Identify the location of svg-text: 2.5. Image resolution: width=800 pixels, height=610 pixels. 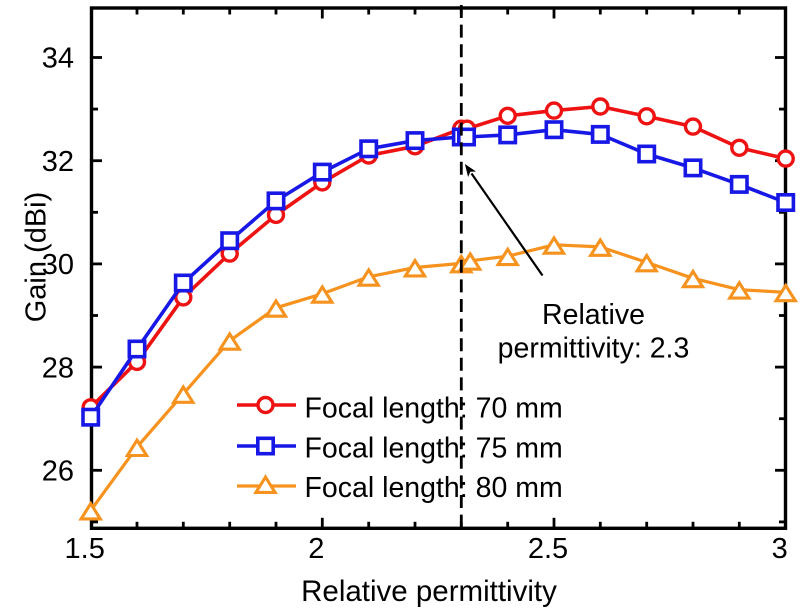
(548, 549).